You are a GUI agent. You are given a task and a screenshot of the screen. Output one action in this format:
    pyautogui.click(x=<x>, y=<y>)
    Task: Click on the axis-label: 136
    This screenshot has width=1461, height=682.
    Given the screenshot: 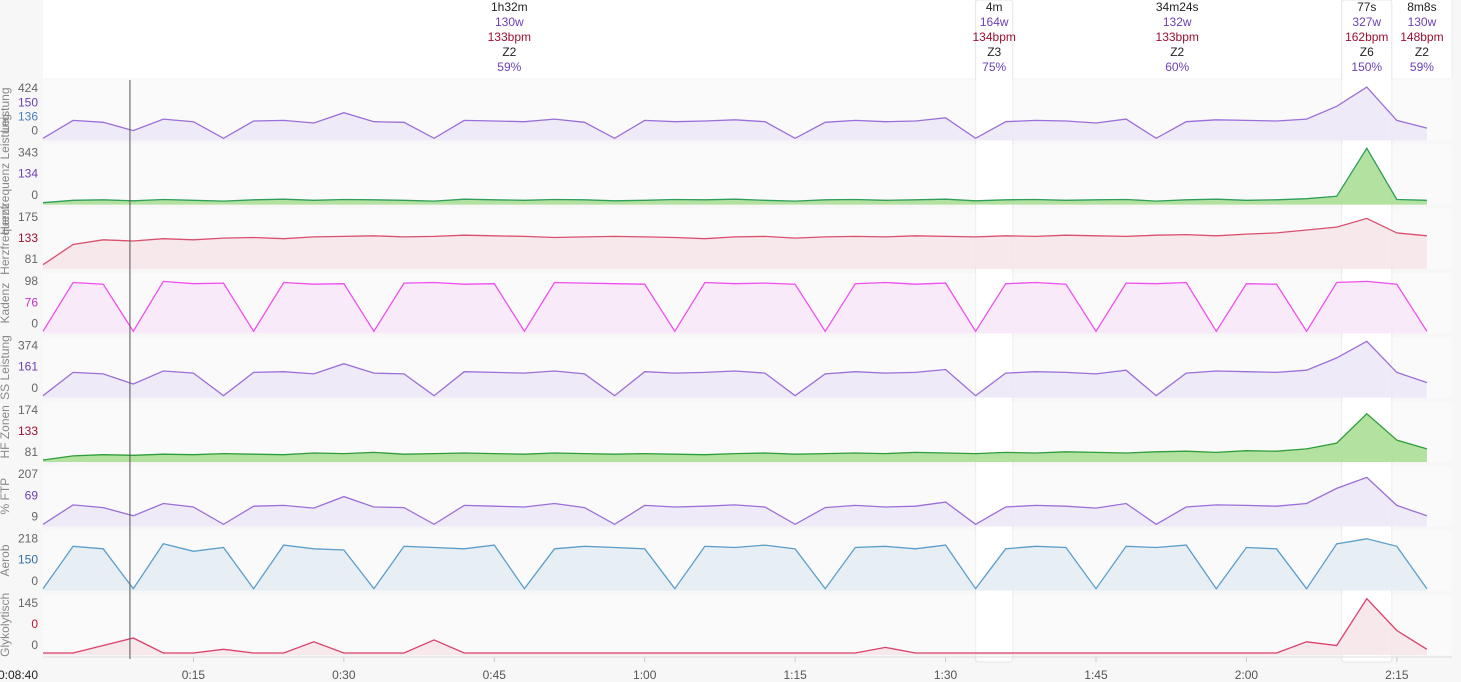 What is the action you would take?
    pyautogui.click(x=28, y=116)
    